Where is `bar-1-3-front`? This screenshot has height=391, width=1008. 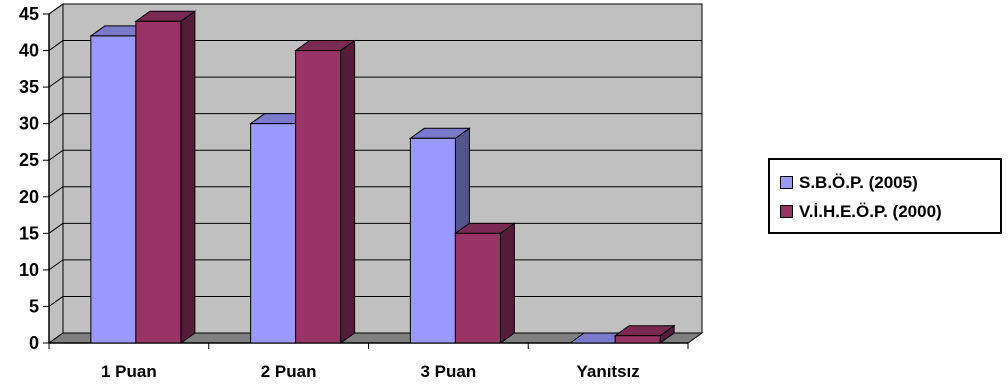
bar-1-3-front is located at coordinates (432, 240).